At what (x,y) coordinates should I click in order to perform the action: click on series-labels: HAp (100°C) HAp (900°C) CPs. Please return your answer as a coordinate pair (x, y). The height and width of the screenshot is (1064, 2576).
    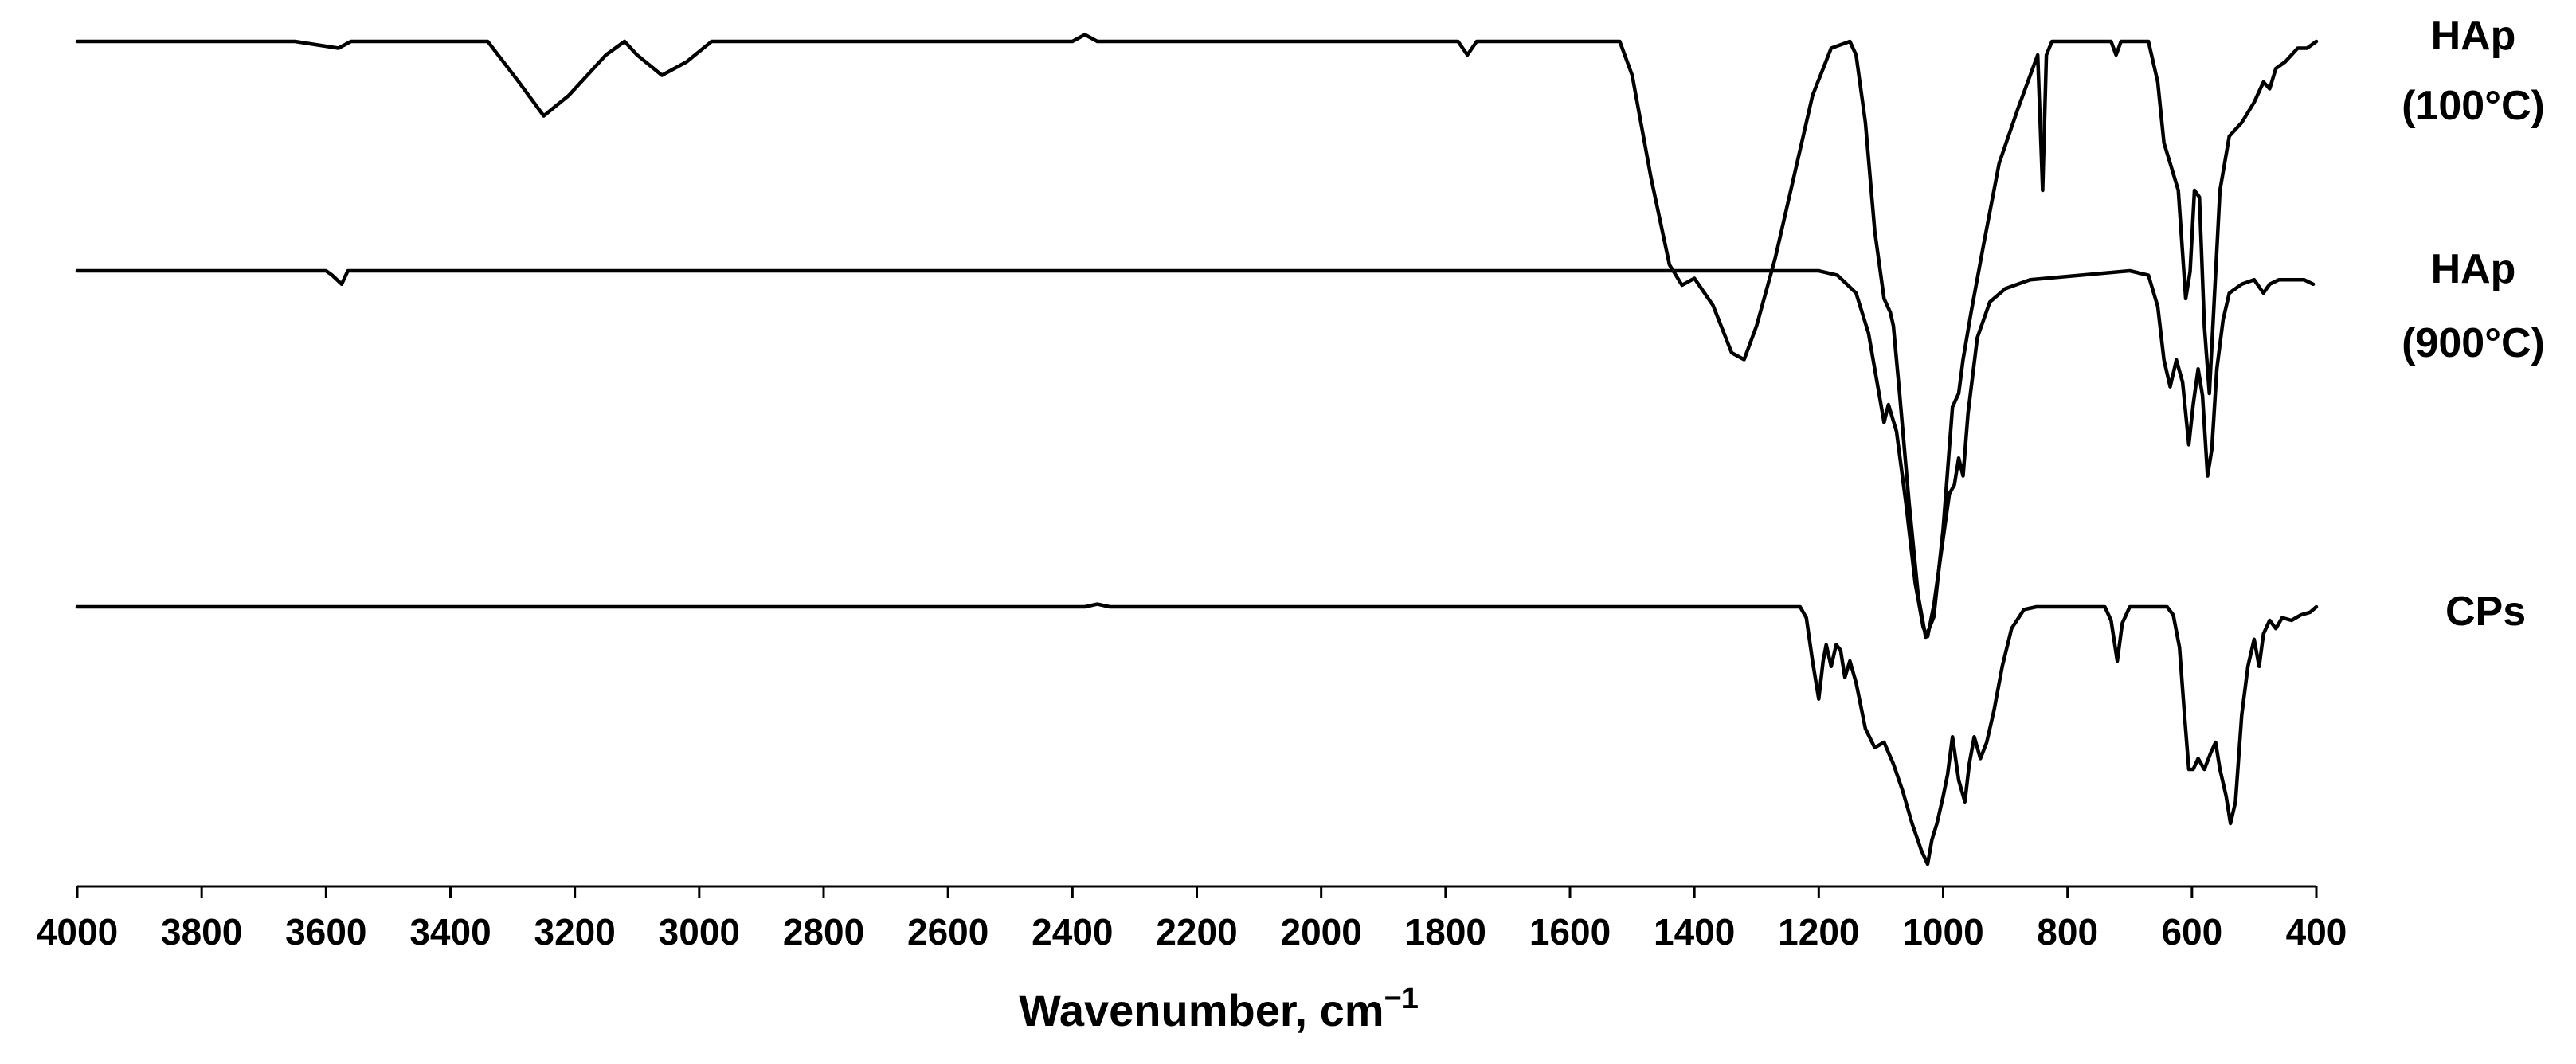
    Looking at the image, I should click on (2473, 324).